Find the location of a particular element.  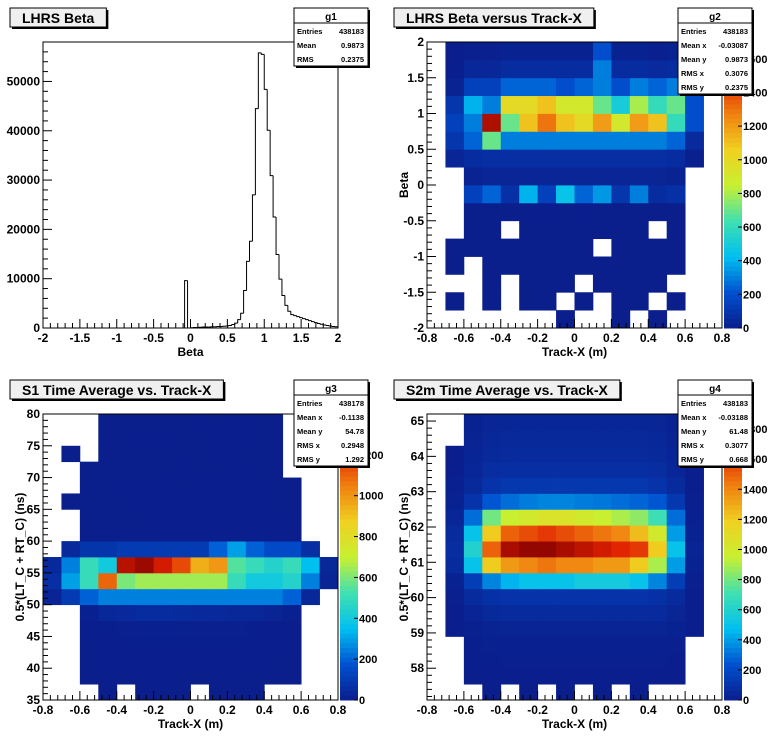

stats-label: Mean y is located at coordinates (310, 431).